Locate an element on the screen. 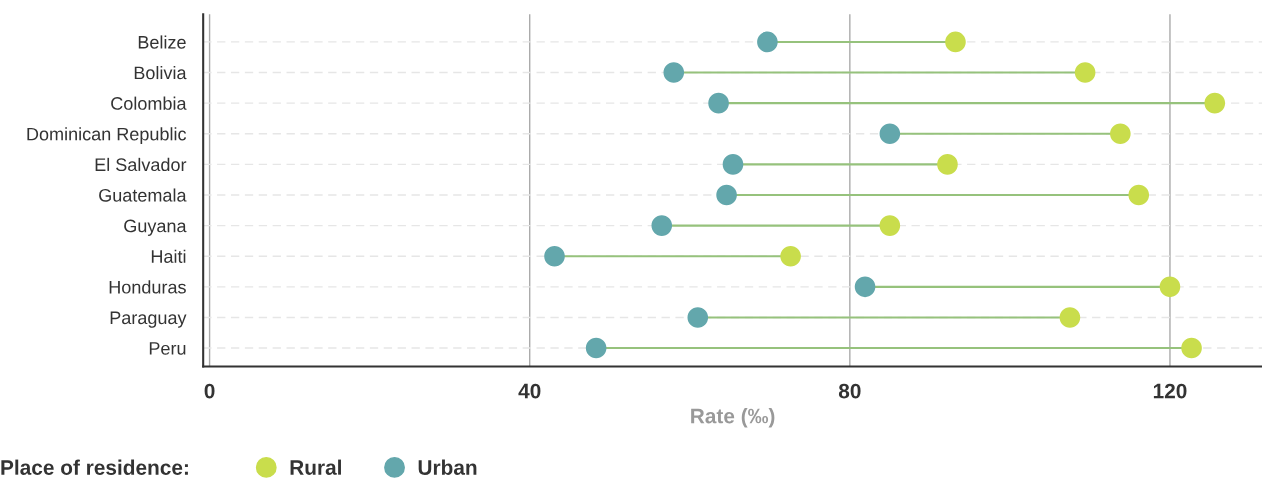 This screenshot has height=479, width=1262. x-tick-label: 80 is located at coordinates (849, 391).